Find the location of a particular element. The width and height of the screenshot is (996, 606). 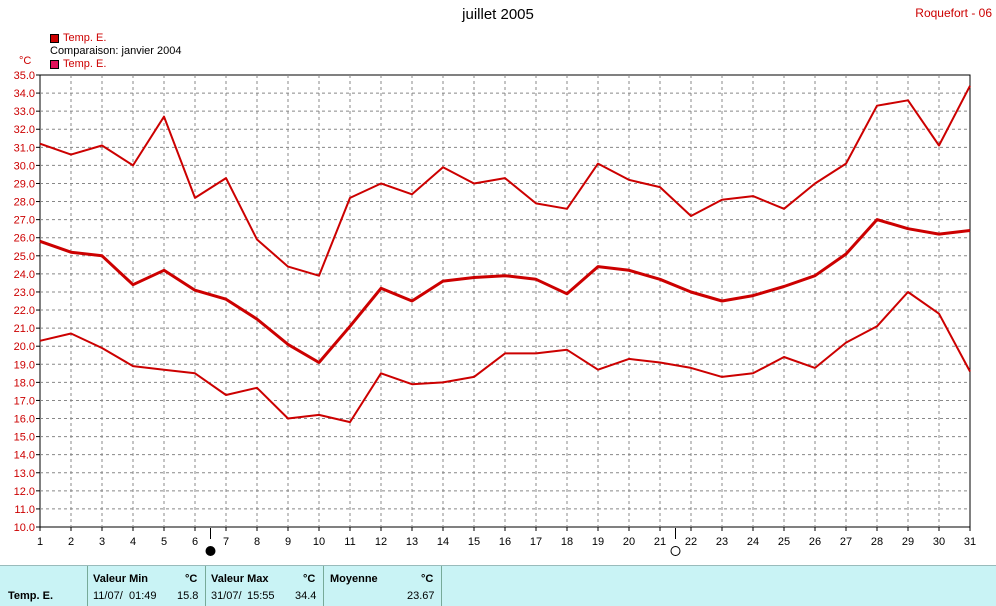

legend-item-temp-compare: Temp. E. is located at coordinates (115, 64).